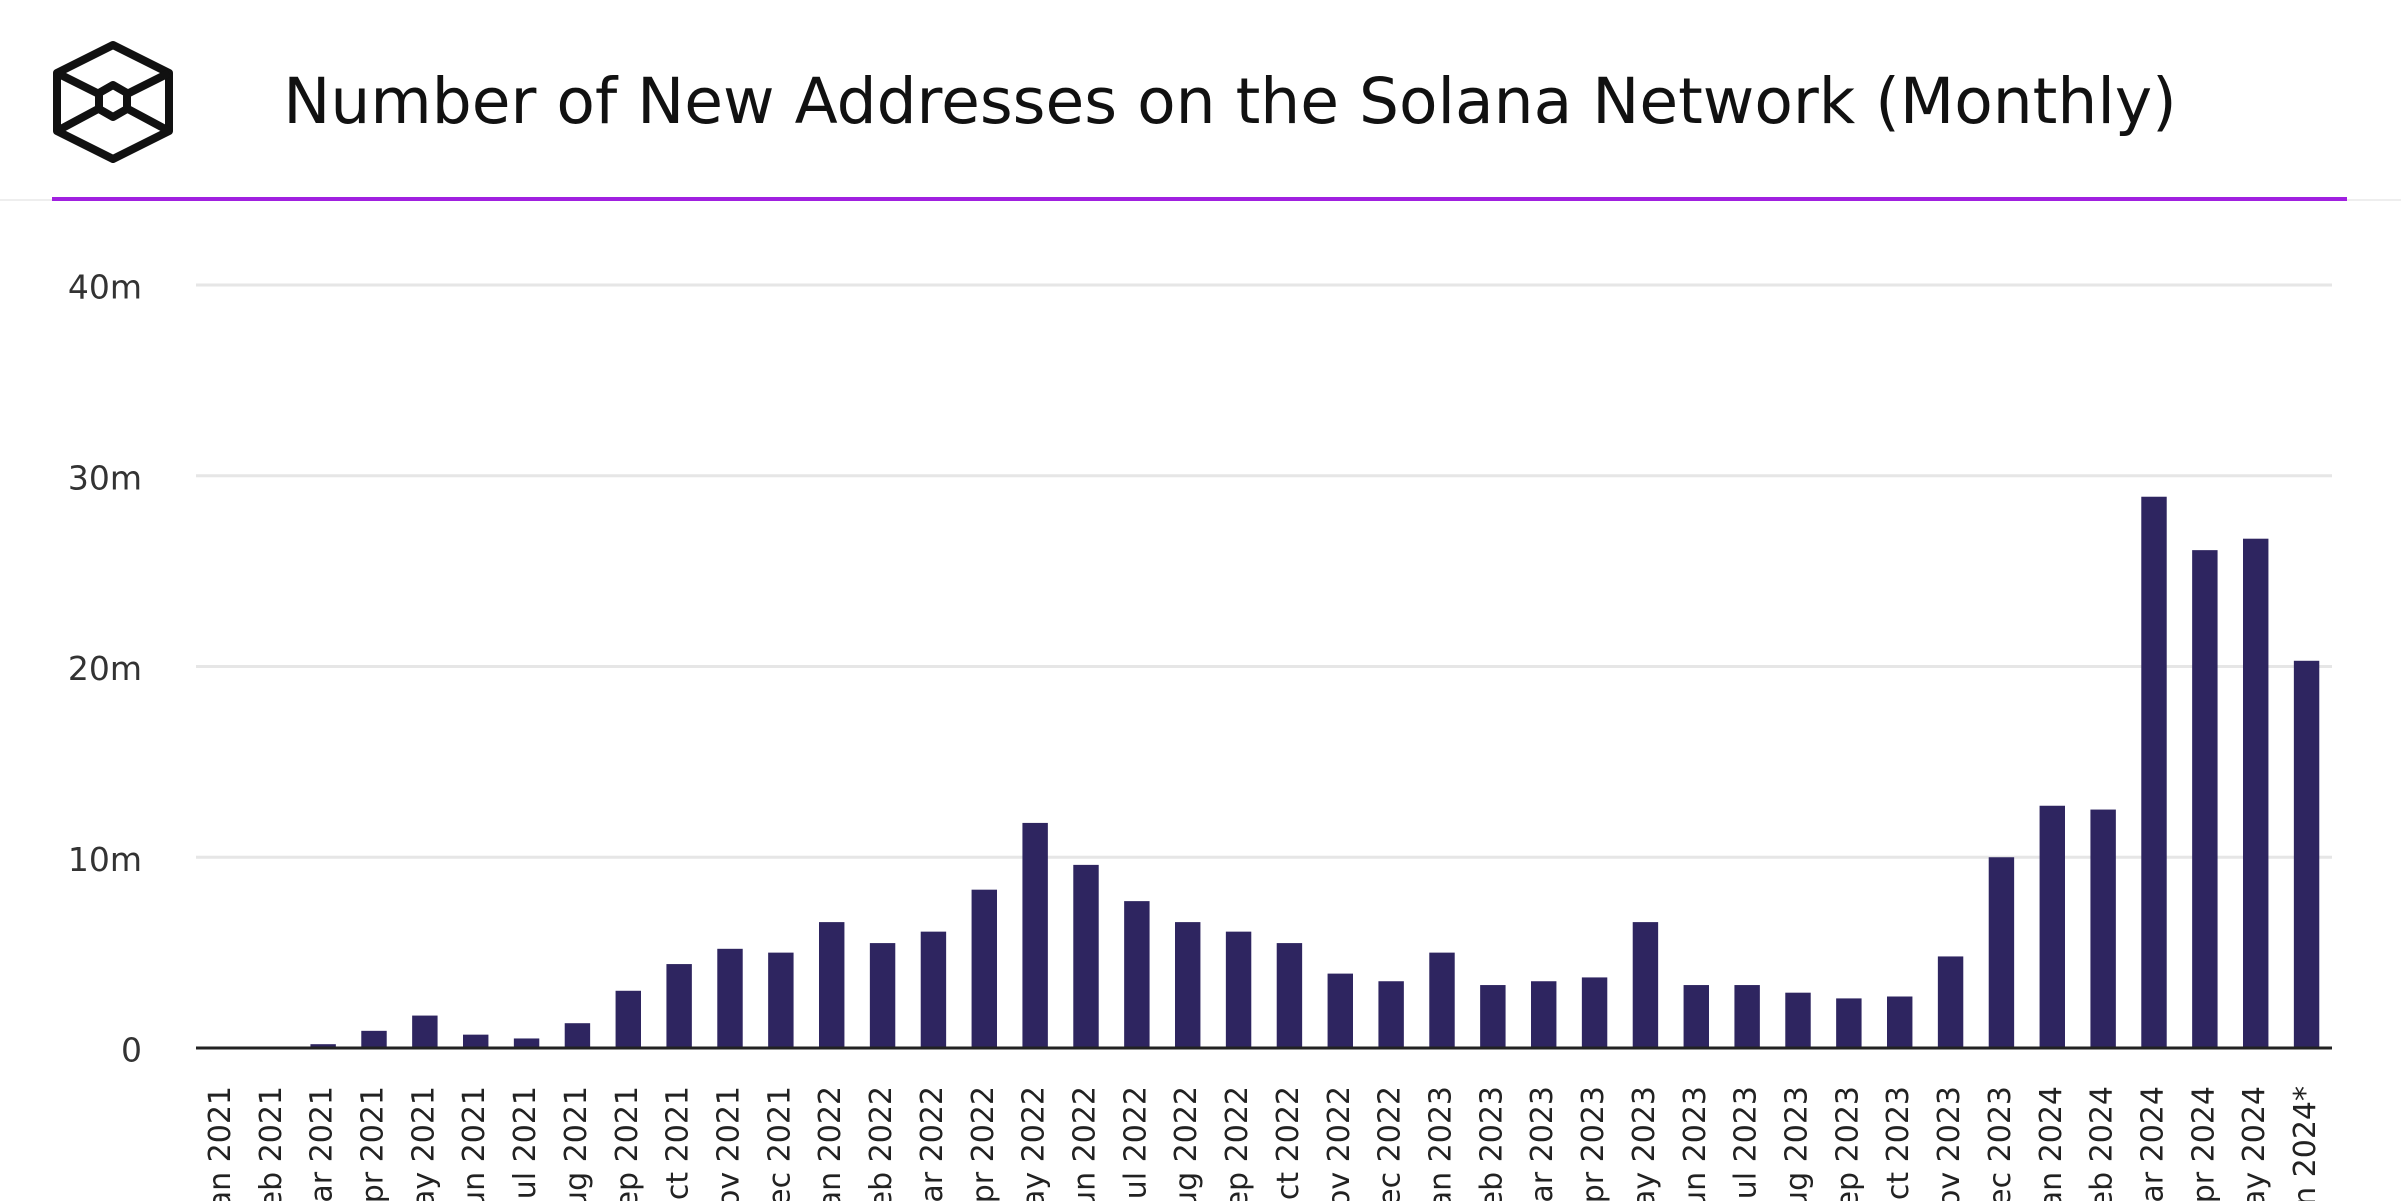 The height and width of the screenshot is (1201, 2401). Describe the element at coordinates (1237, 1143) in the screenshot. I see `x-tick-label: Sep 2022` at that location.